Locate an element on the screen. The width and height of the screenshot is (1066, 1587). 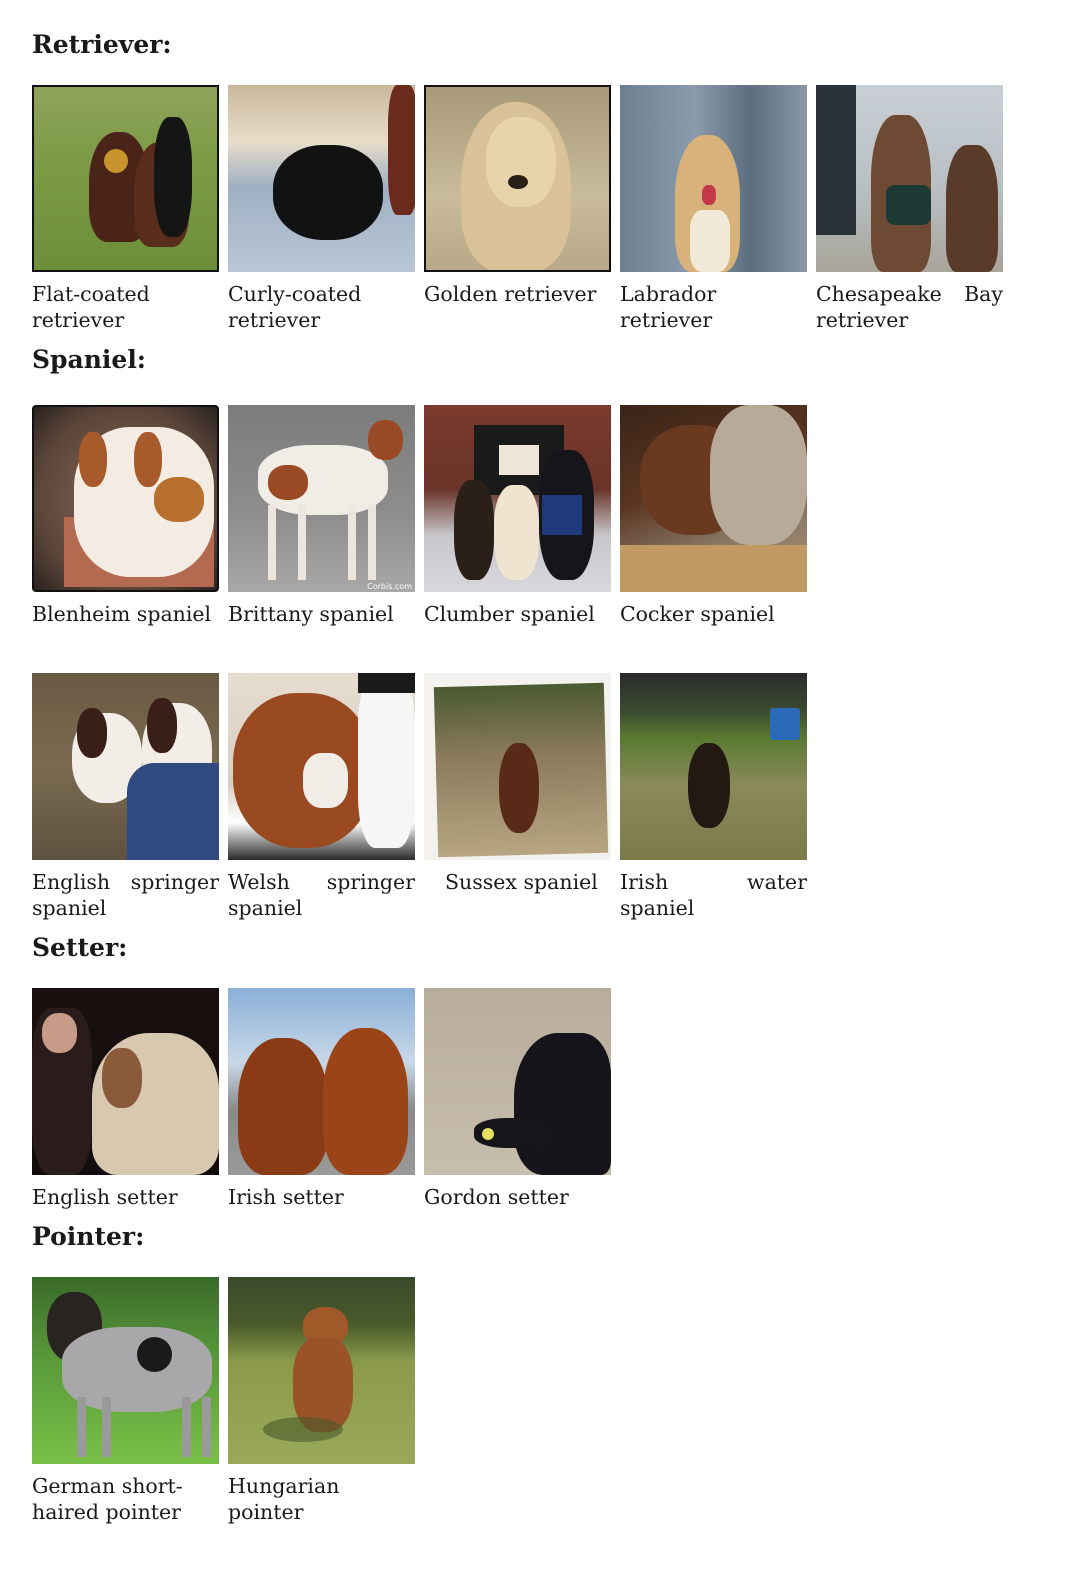
section-title-spaniel: Spaniel: is located at coordinates (89, 359).